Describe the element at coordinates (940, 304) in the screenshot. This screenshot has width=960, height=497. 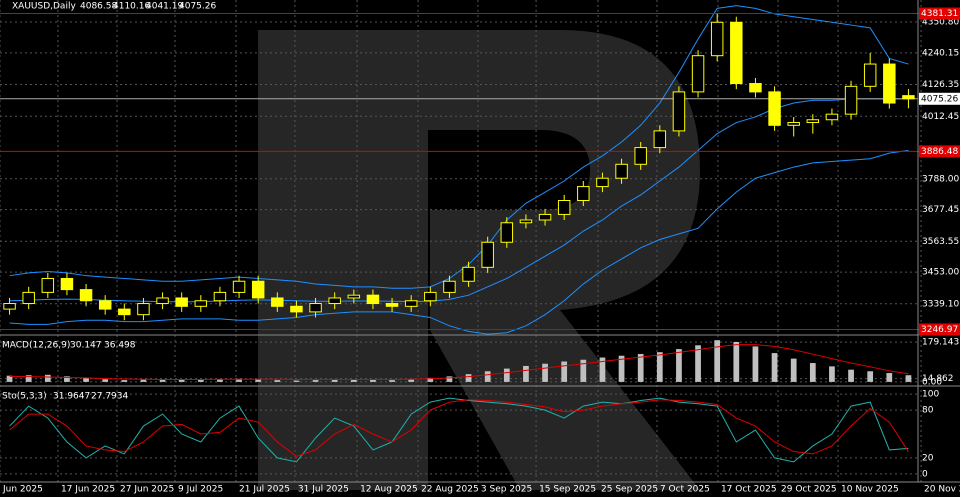
I see `y-tick-label: 3339.10` at that location.